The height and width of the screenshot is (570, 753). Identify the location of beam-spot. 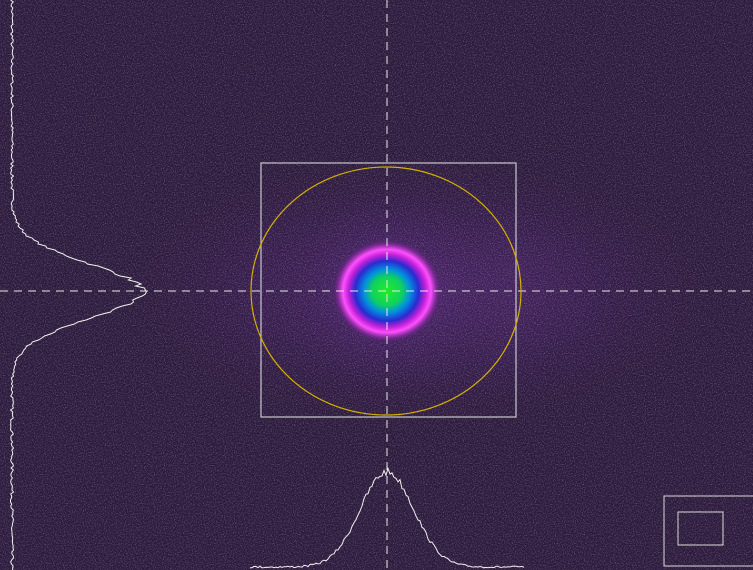
(387, 291).